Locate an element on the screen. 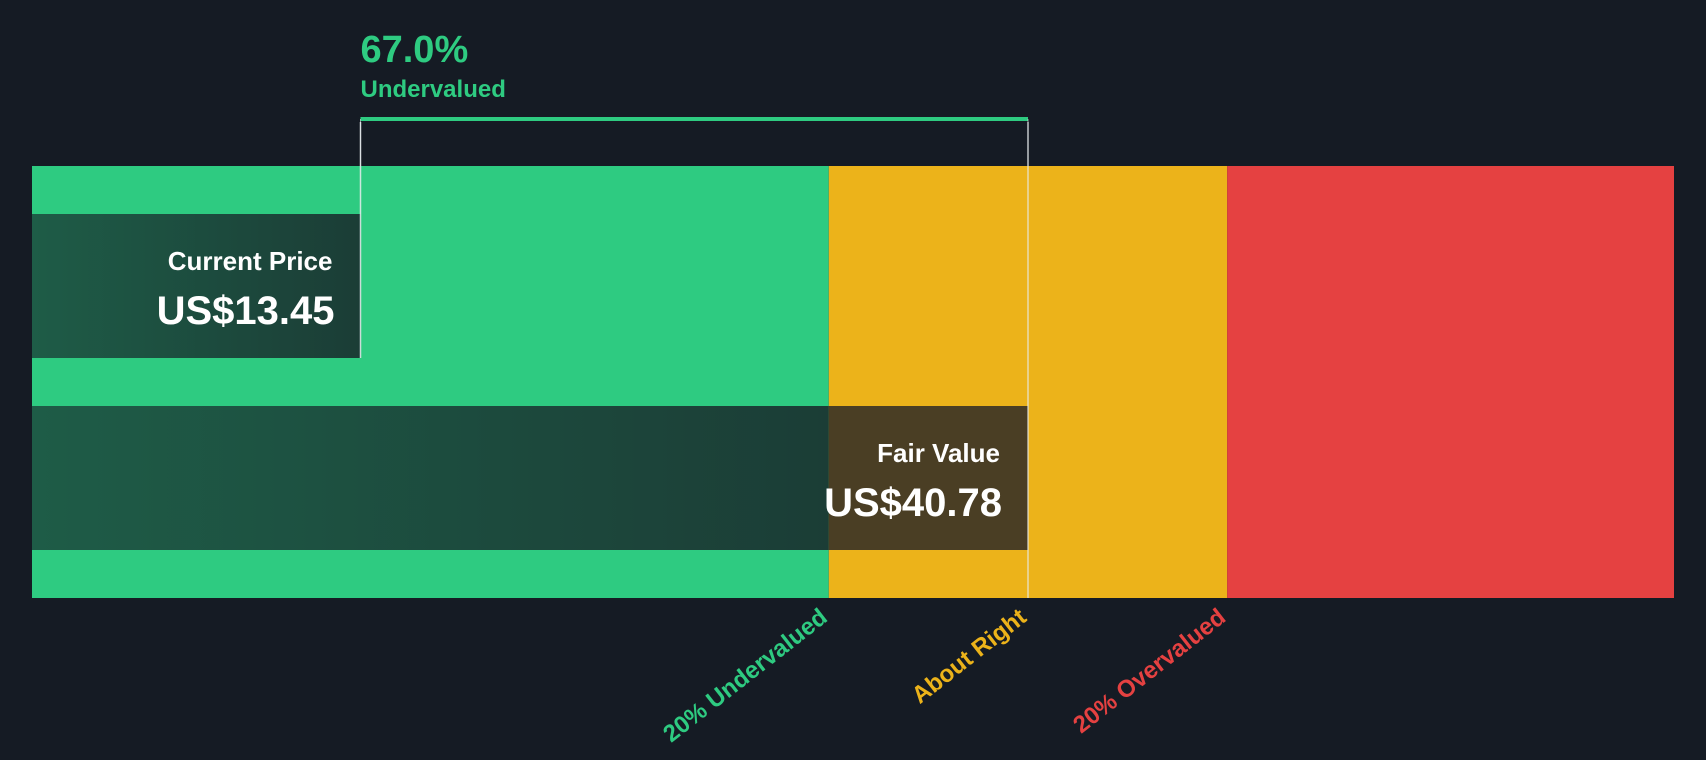 This screenshot has width=1706, height=760. fair-value-bar is located at coordinates (430, 478).